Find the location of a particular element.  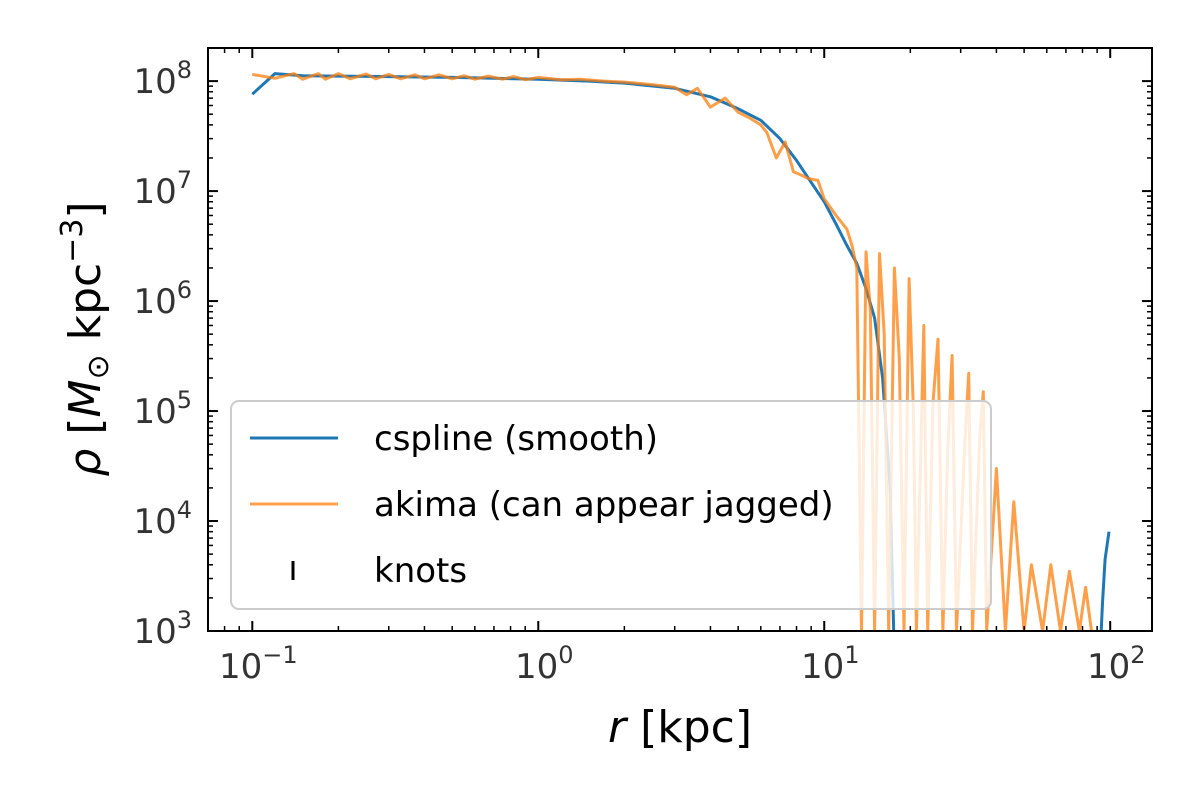

x-tick-label: 10² is located at coordinates (1116, 664).